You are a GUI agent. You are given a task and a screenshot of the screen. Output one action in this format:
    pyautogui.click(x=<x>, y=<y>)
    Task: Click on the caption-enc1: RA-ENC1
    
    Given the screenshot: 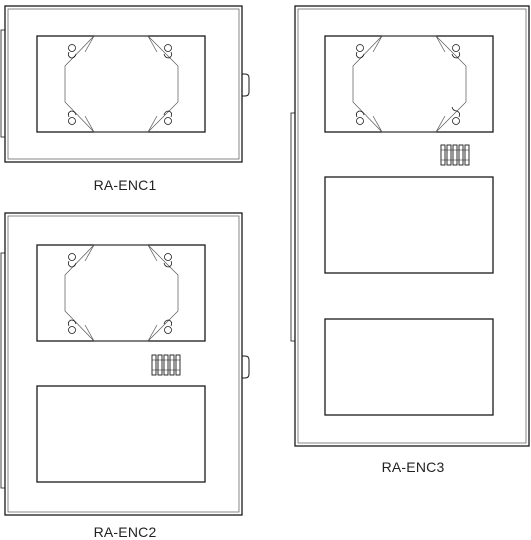 What is the action you would take?
    pyautogui.click(x=125, y=185)
    